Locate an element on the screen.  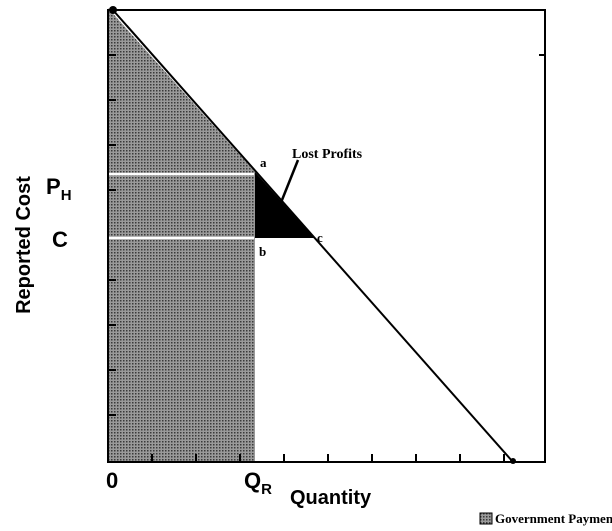
price-label: PH is located at coordinates (59, 189).